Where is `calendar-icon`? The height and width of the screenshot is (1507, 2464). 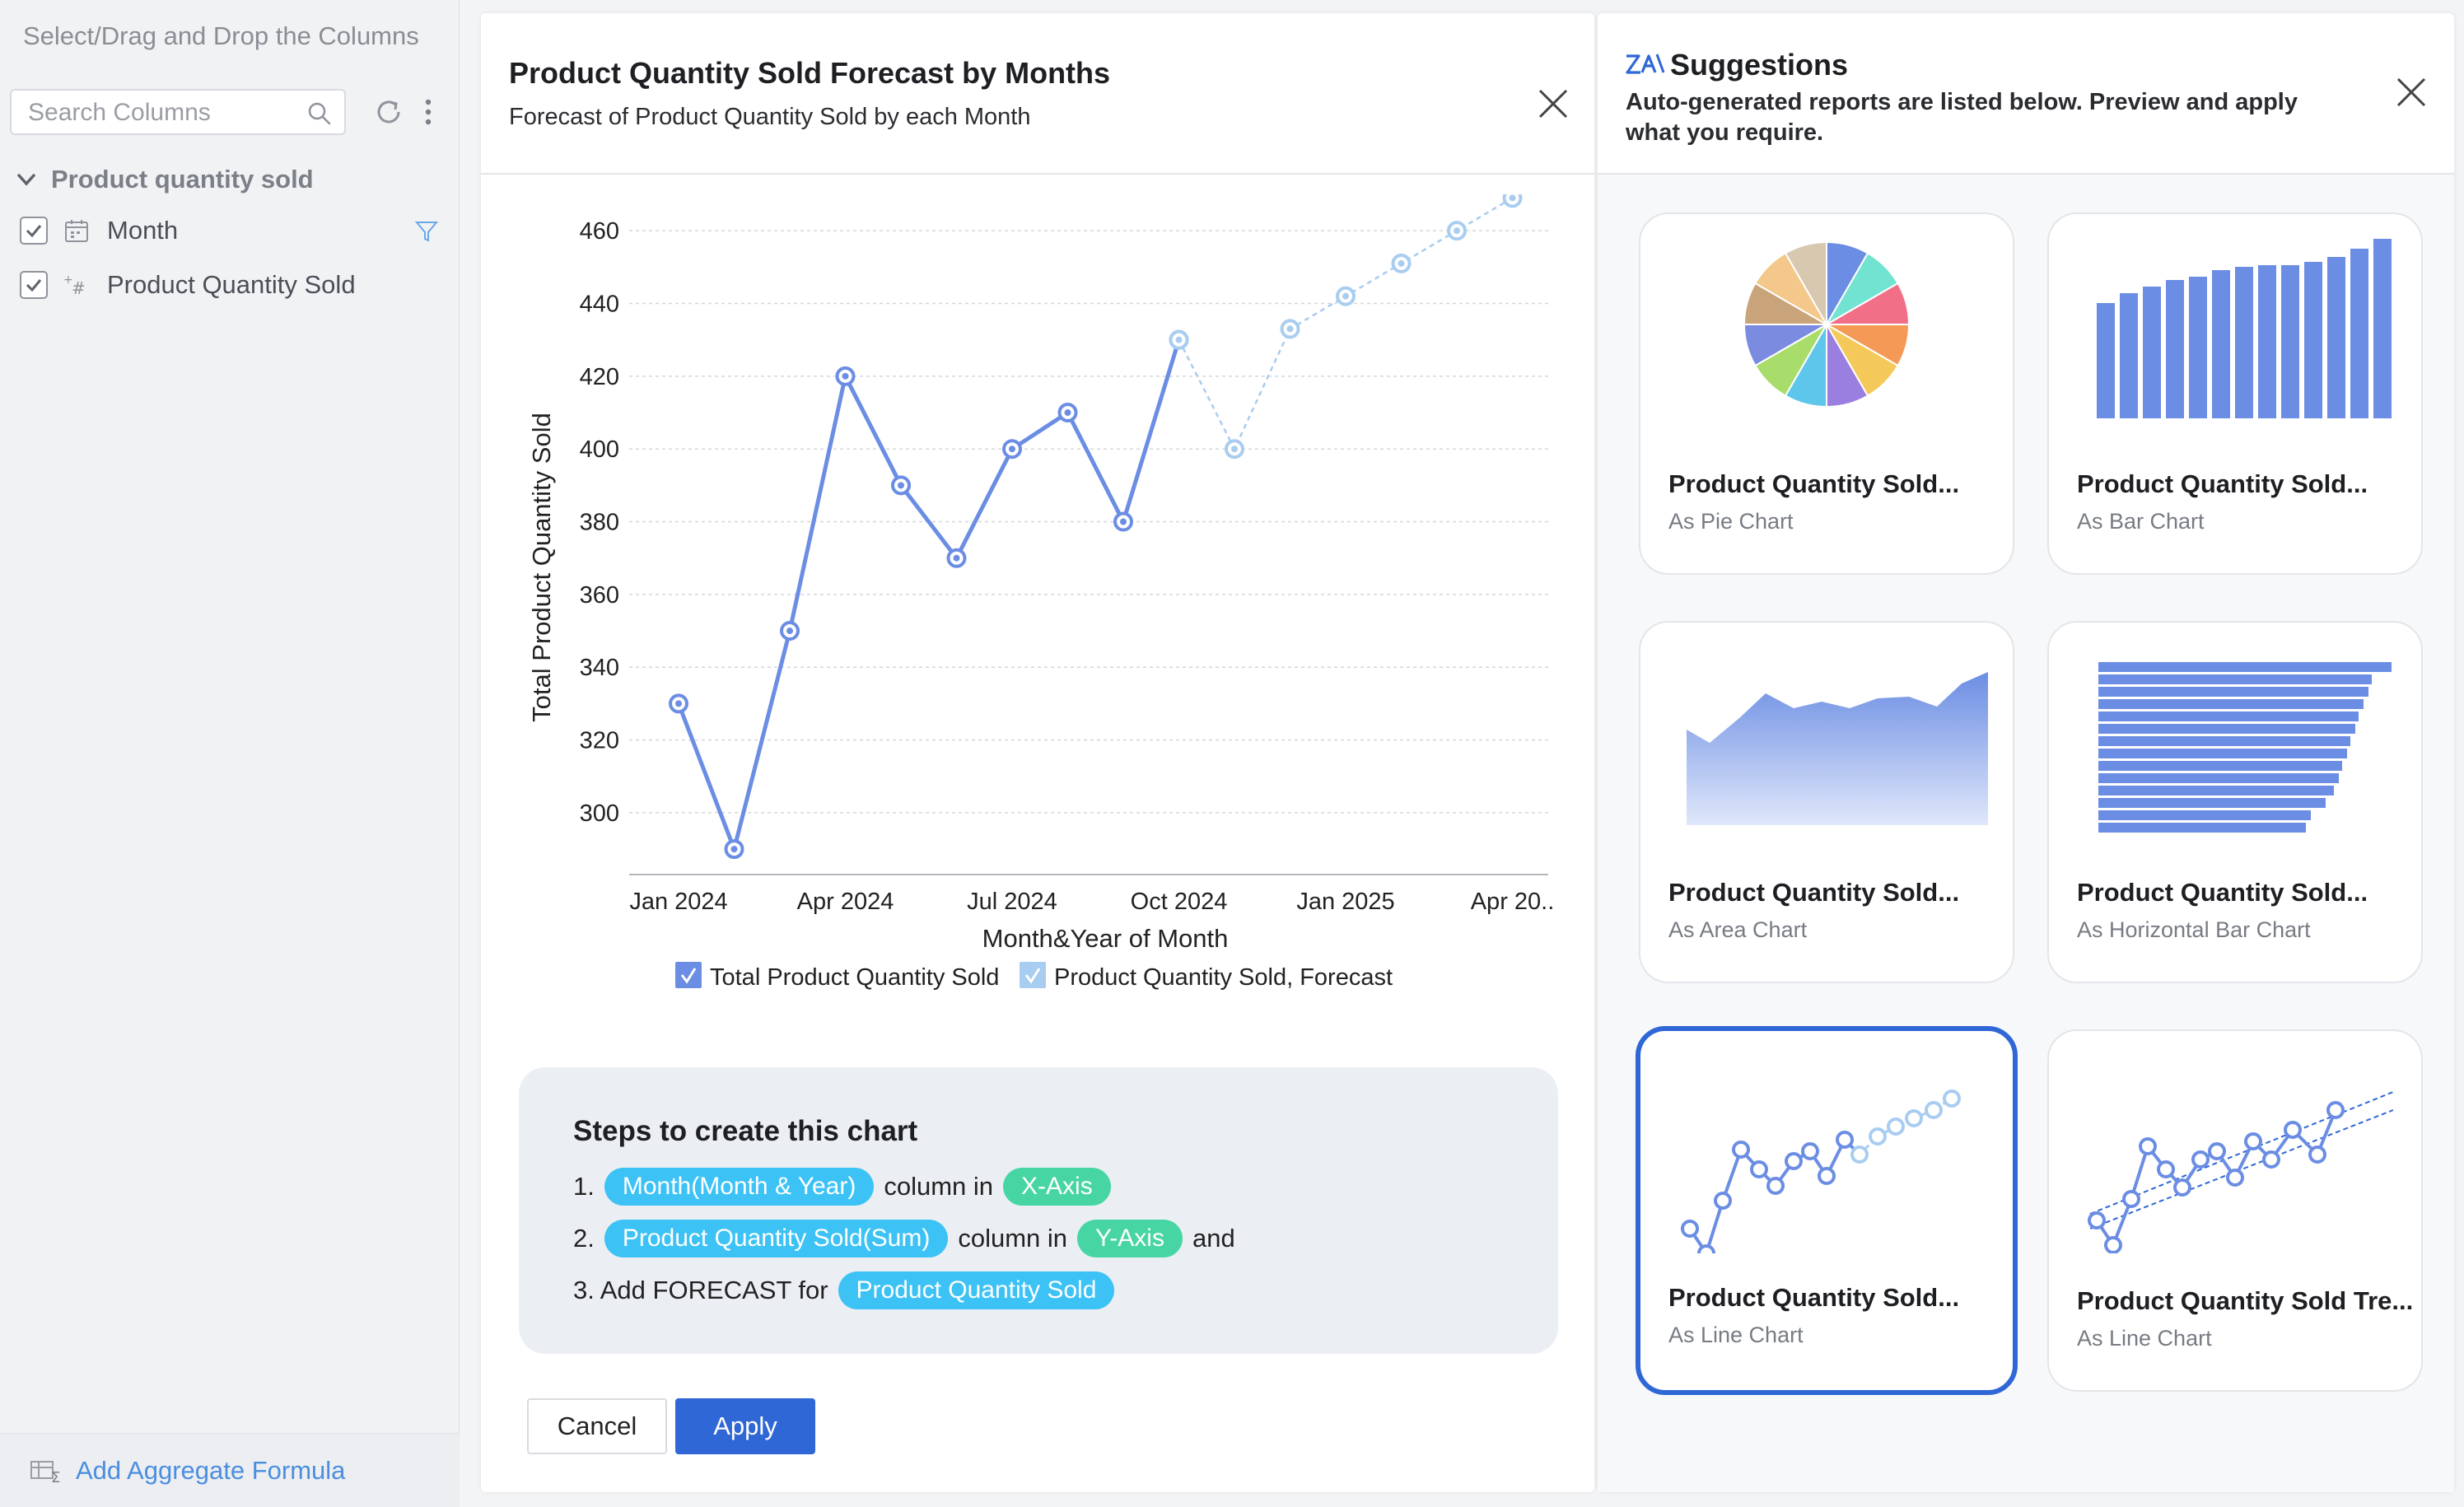
calendar-icon is located at coordinates (76, 231).